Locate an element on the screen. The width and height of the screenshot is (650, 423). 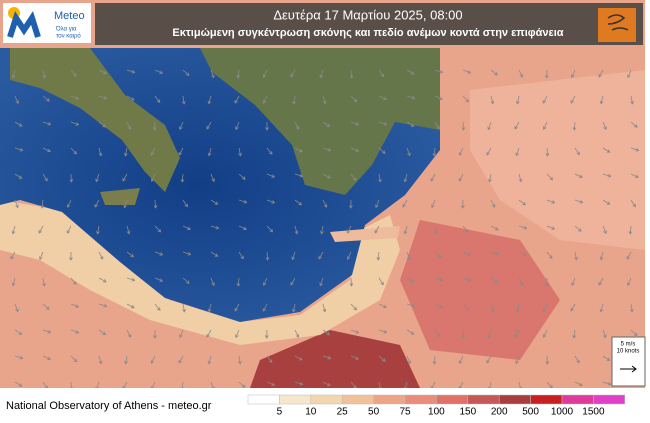
dust-zone is located at coordinates (557, 160).